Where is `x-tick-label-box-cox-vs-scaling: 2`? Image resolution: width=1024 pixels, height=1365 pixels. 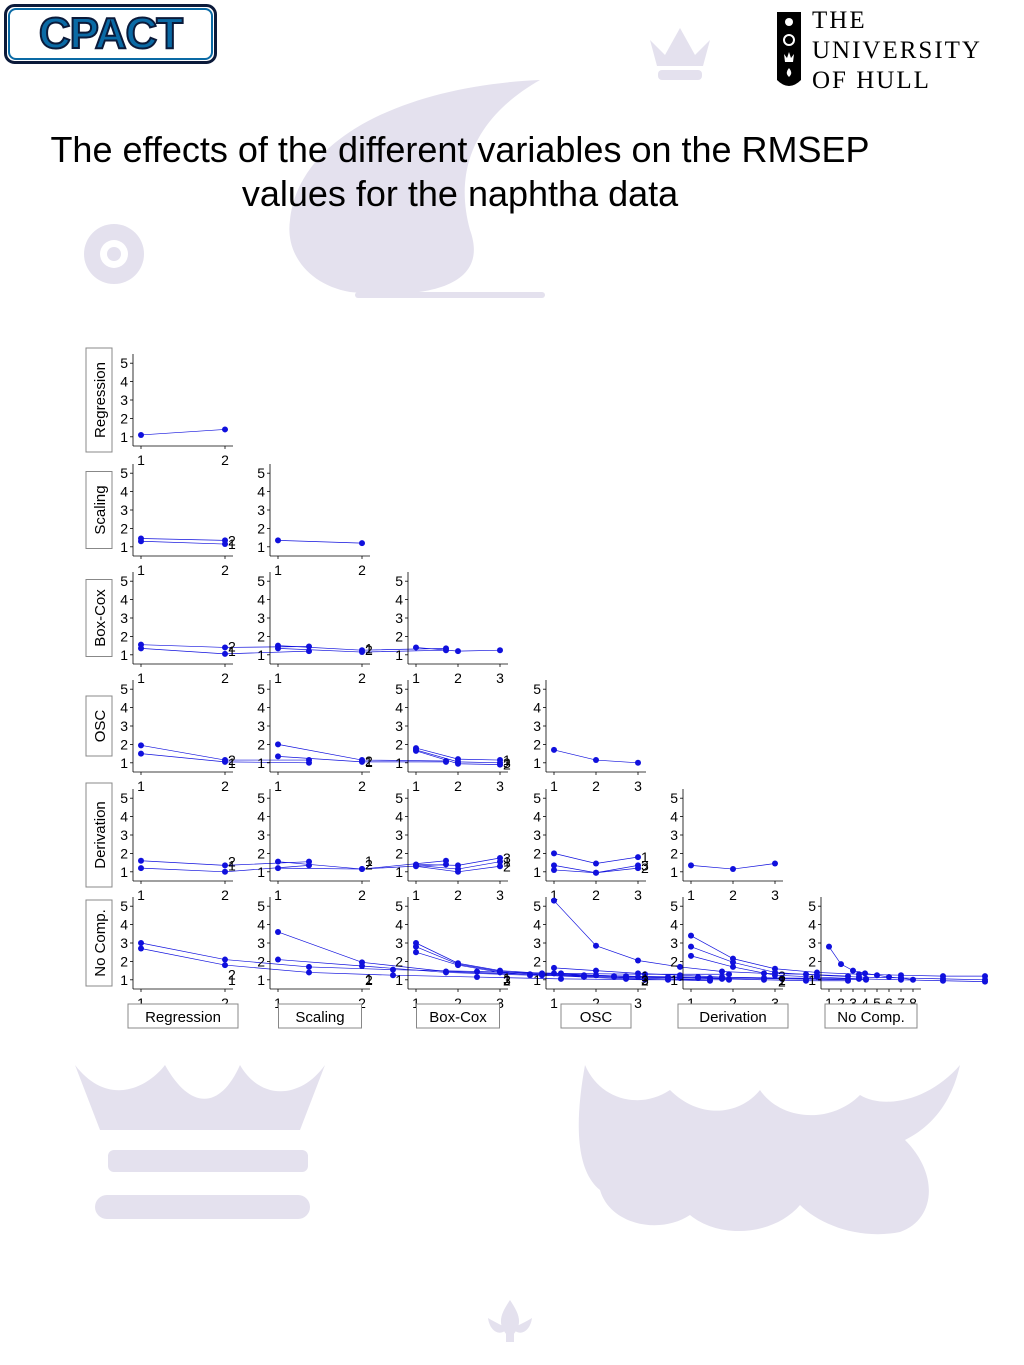
x-tick-label-box-cox-vs-scaling: 2 is located at coordinates (362, 678).